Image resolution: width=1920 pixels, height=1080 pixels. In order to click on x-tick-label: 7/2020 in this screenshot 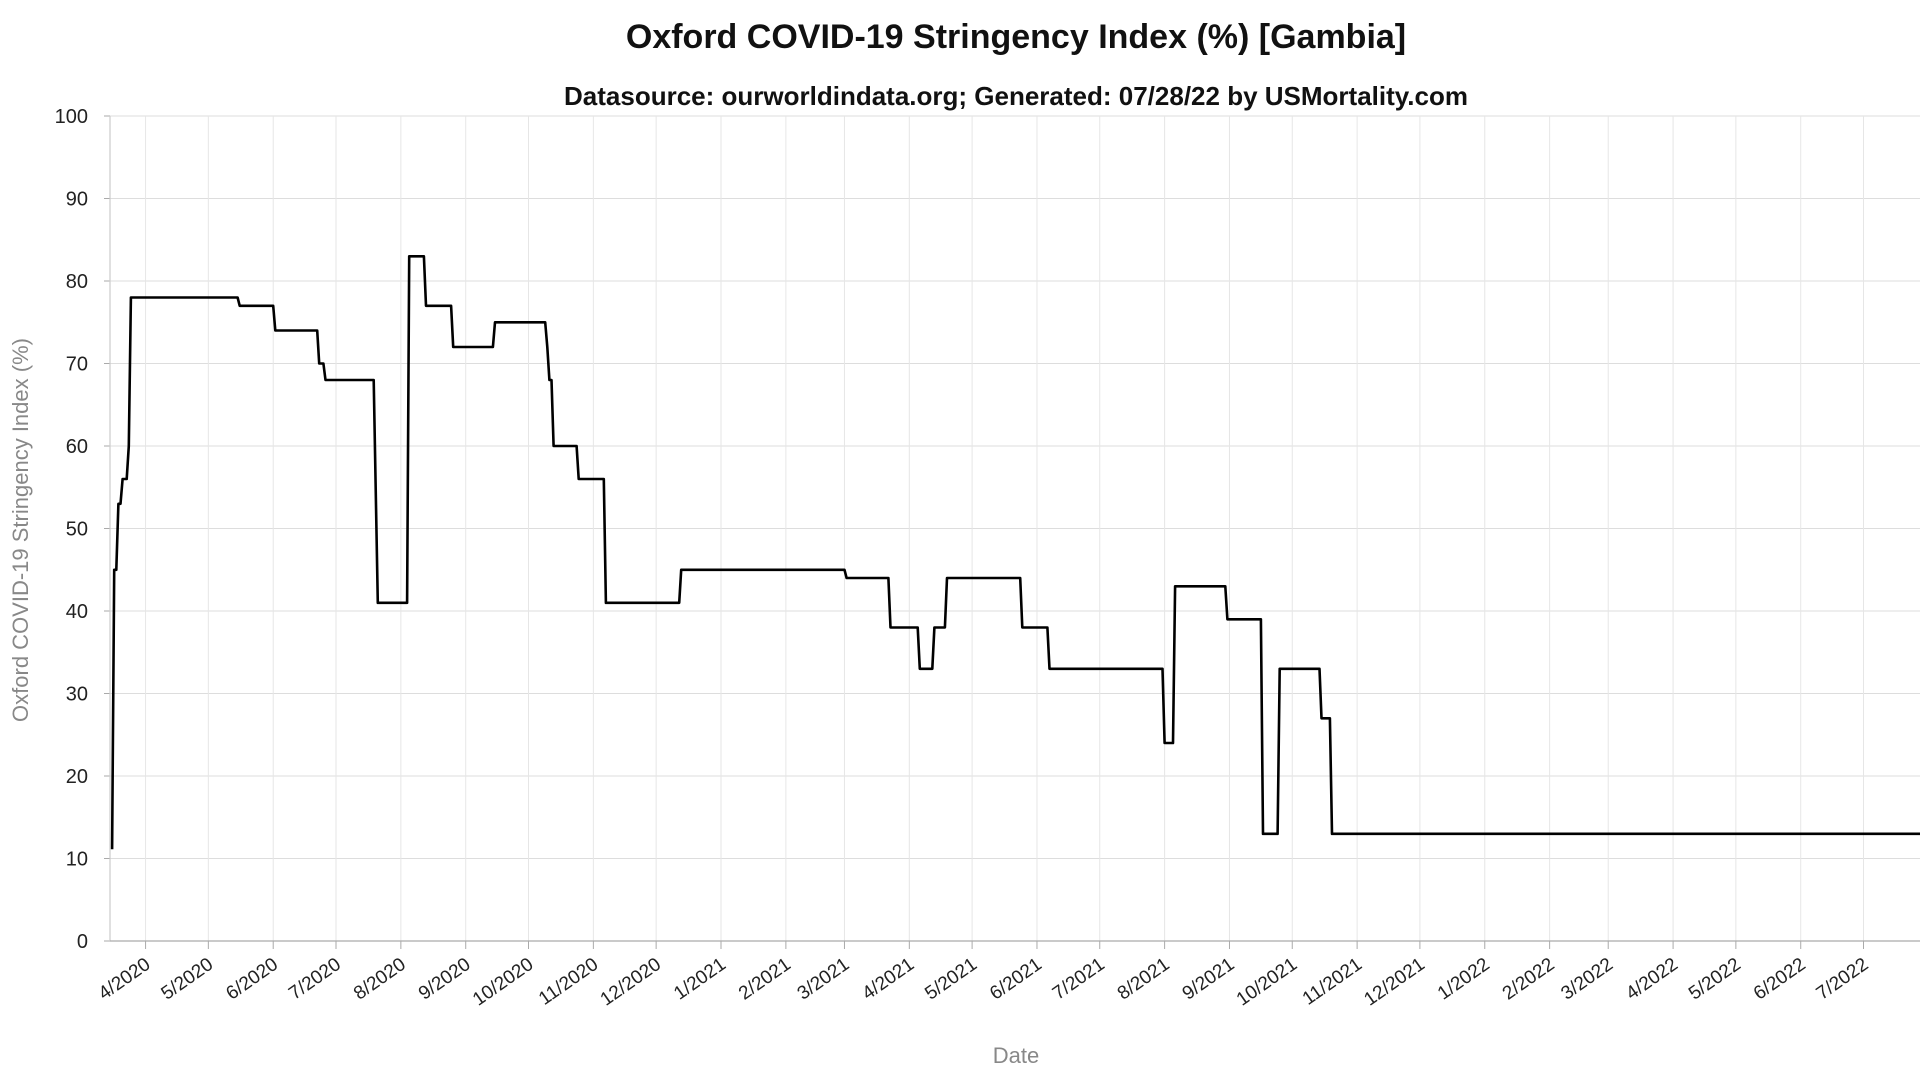, I will do `click(315, 979)`.